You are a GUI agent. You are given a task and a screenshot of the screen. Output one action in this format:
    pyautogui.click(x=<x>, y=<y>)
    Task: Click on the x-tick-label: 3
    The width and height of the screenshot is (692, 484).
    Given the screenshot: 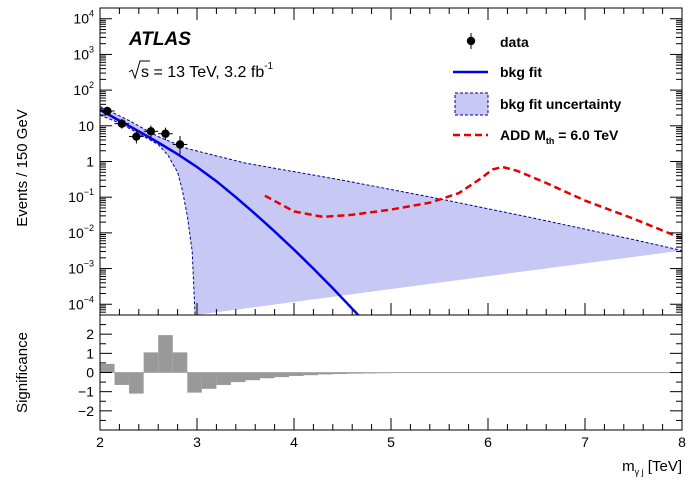 What is the action you would take?
    pyautogui.click(x=197, y=442)
    